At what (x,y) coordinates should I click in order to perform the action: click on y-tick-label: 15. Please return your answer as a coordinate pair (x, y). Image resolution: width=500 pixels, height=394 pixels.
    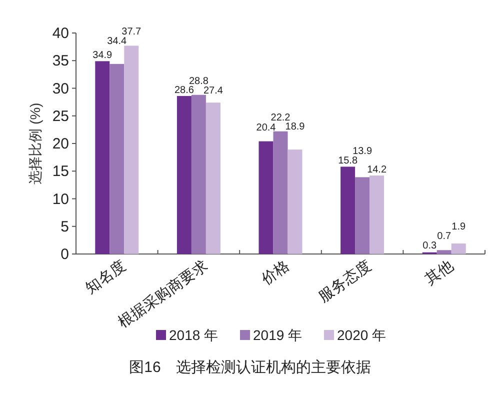
    Looking at the image, I should click on (60, 171).